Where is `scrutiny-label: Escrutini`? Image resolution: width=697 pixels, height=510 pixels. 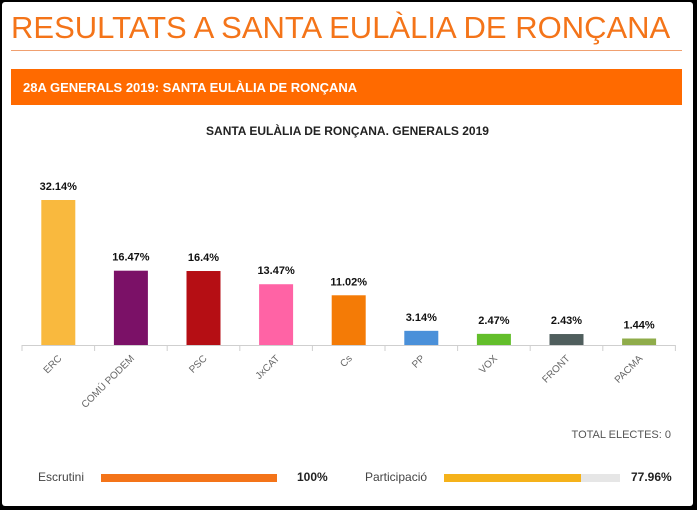
scrutiny-label: Escrutini is located at coordinates (61, 477).